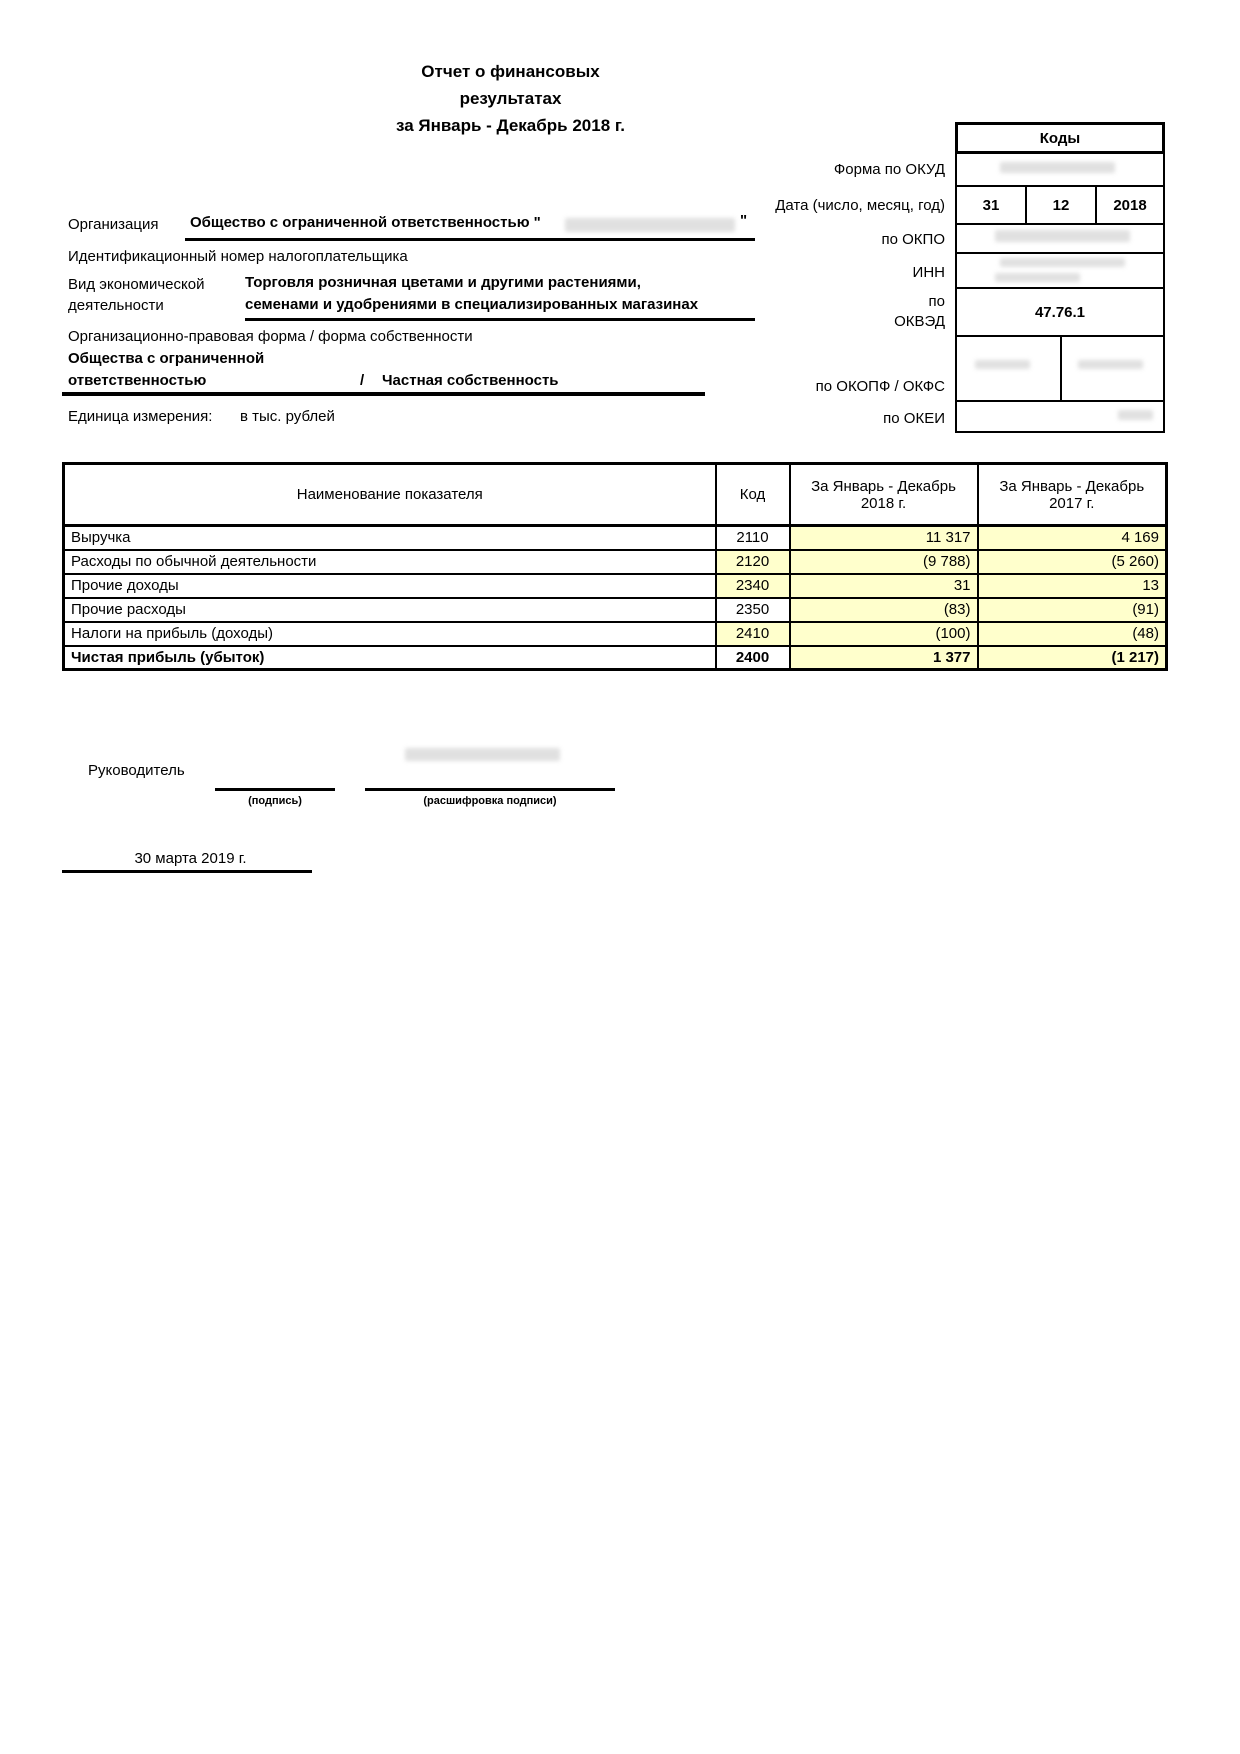 The width and height of the screenshot is (1240, 1754). What do you see at coordinates (383, 394) in the screenshot?
I see `opf-underline` at bounding box center [383, 394].